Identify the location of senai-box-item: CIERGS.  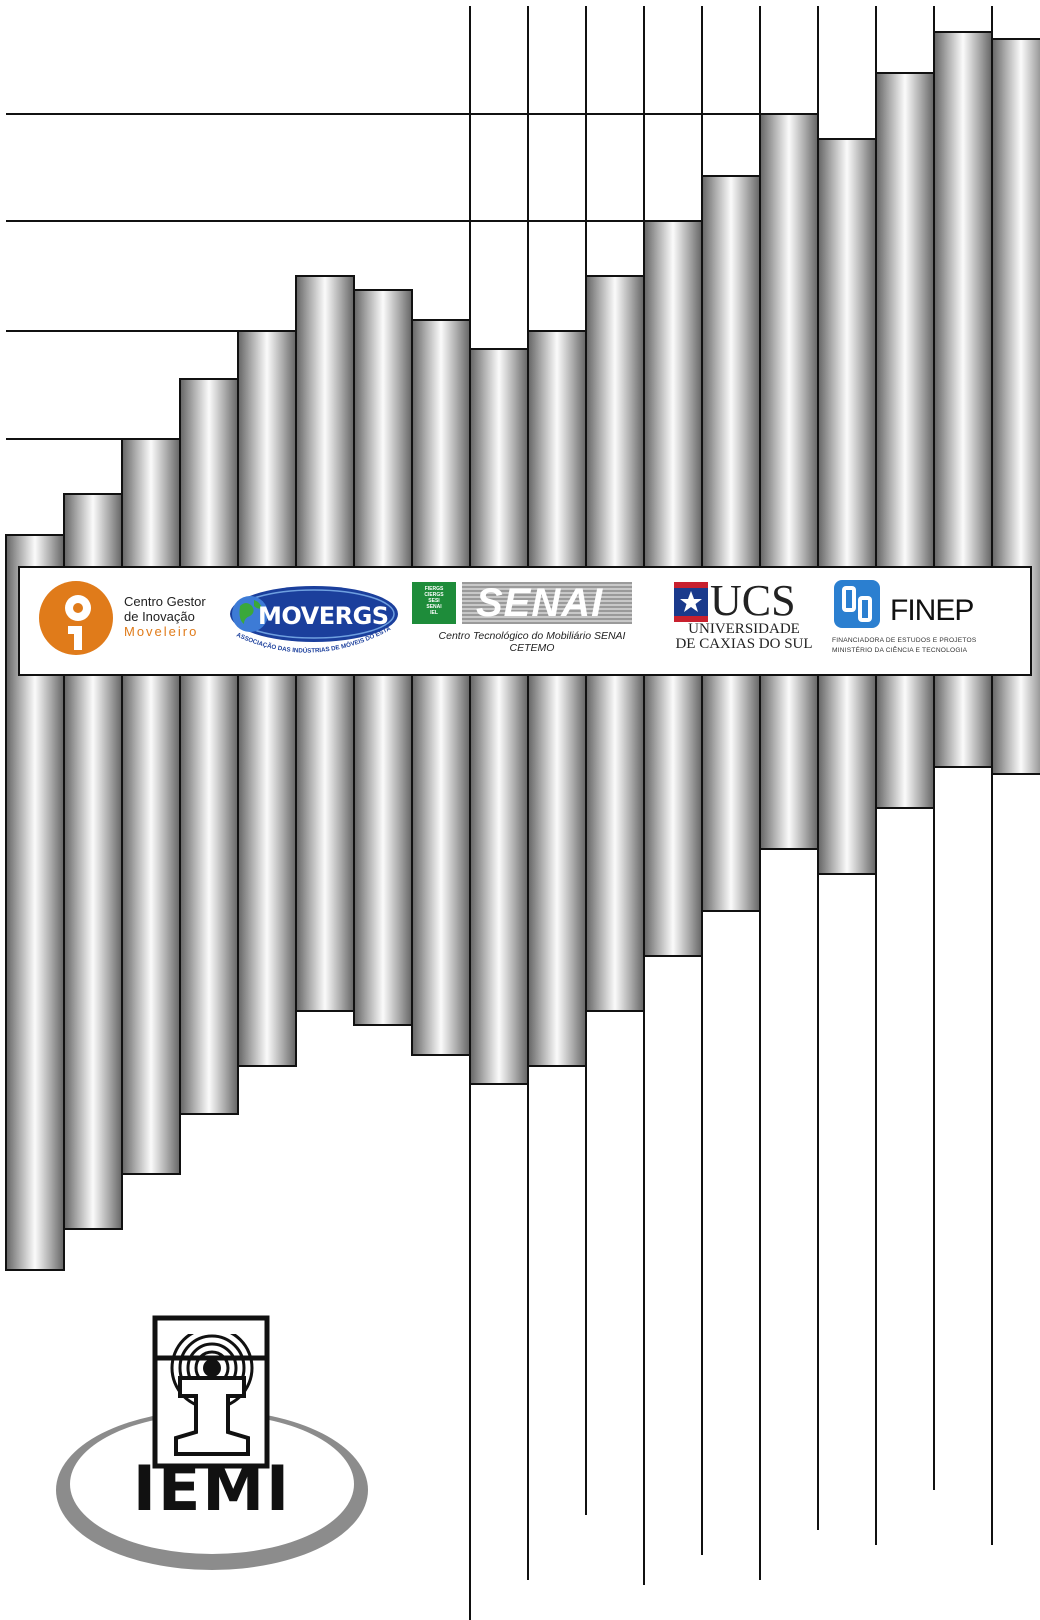
(434, 595).